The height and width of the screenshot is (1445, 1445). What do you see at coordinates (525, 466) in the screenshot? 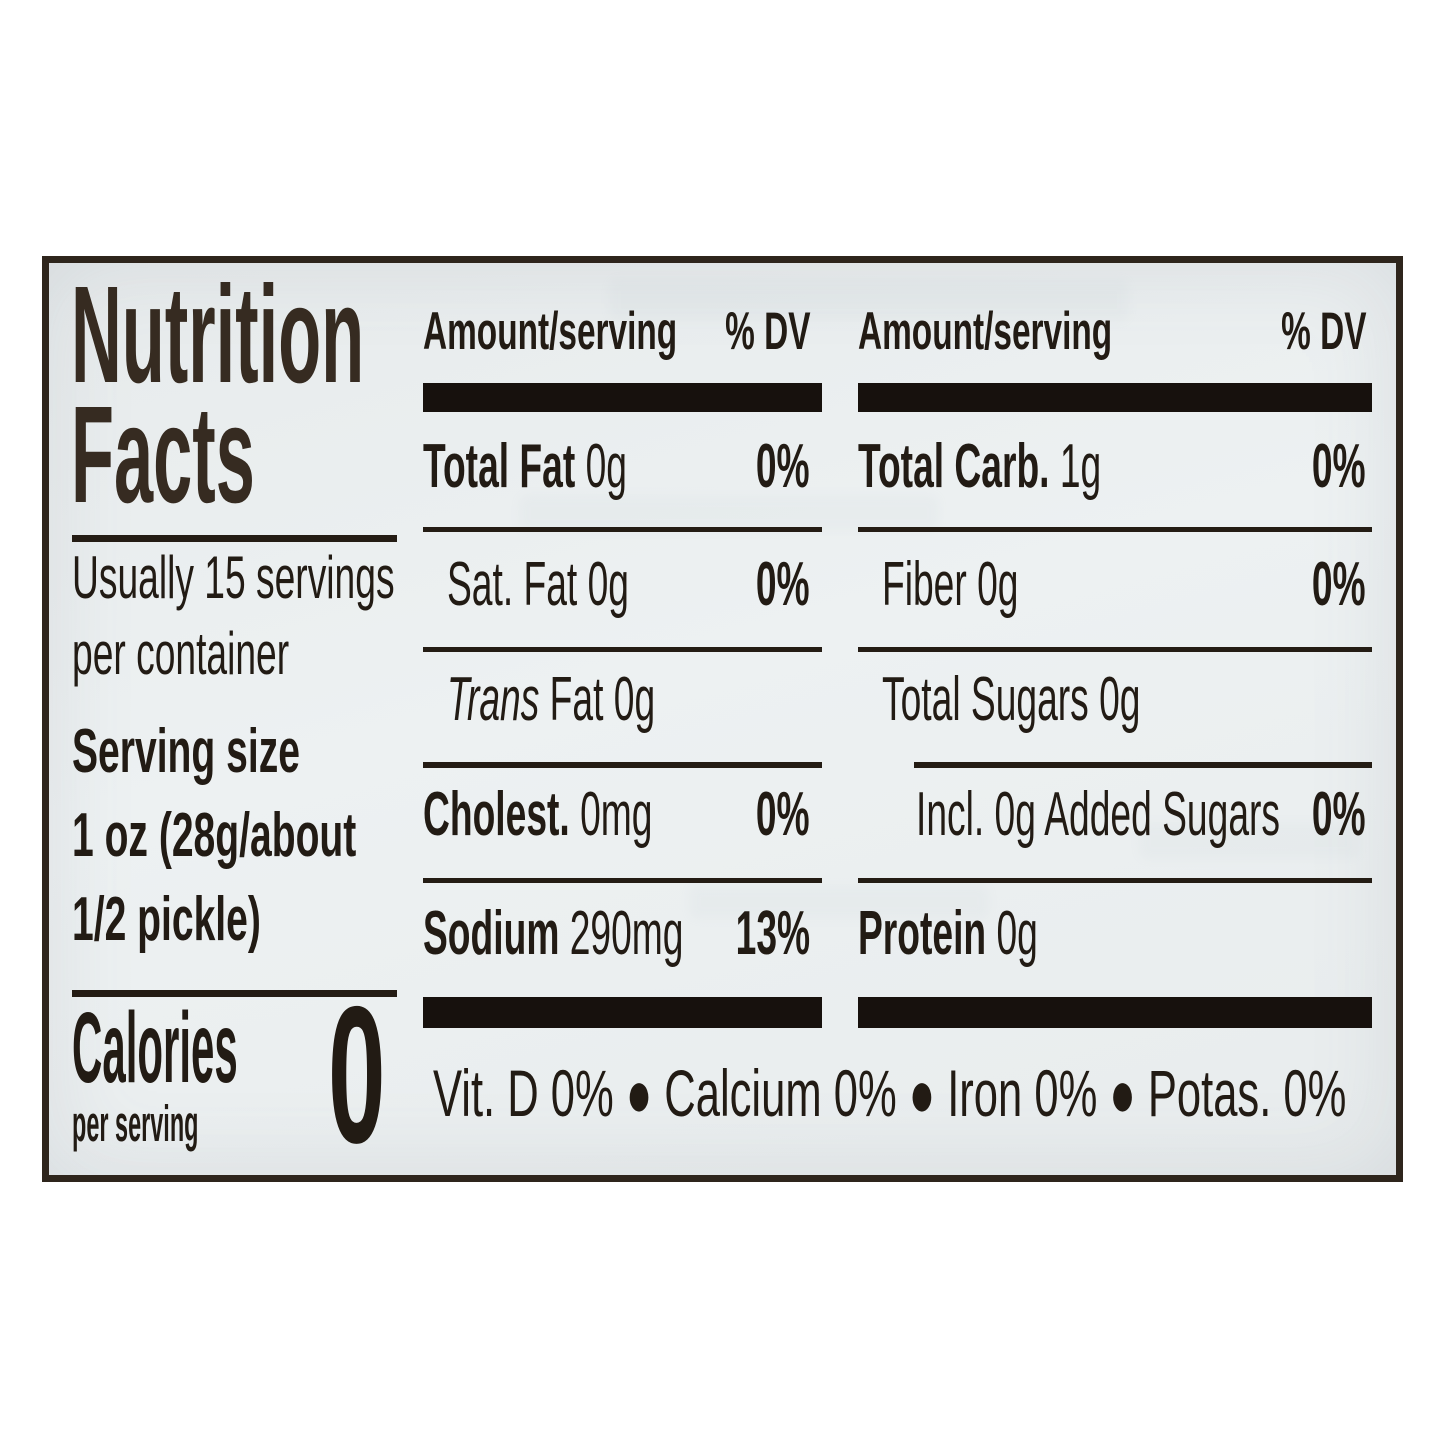
I see `nutrient-label: Total Fat 0g` at bounding box center [525, 466].